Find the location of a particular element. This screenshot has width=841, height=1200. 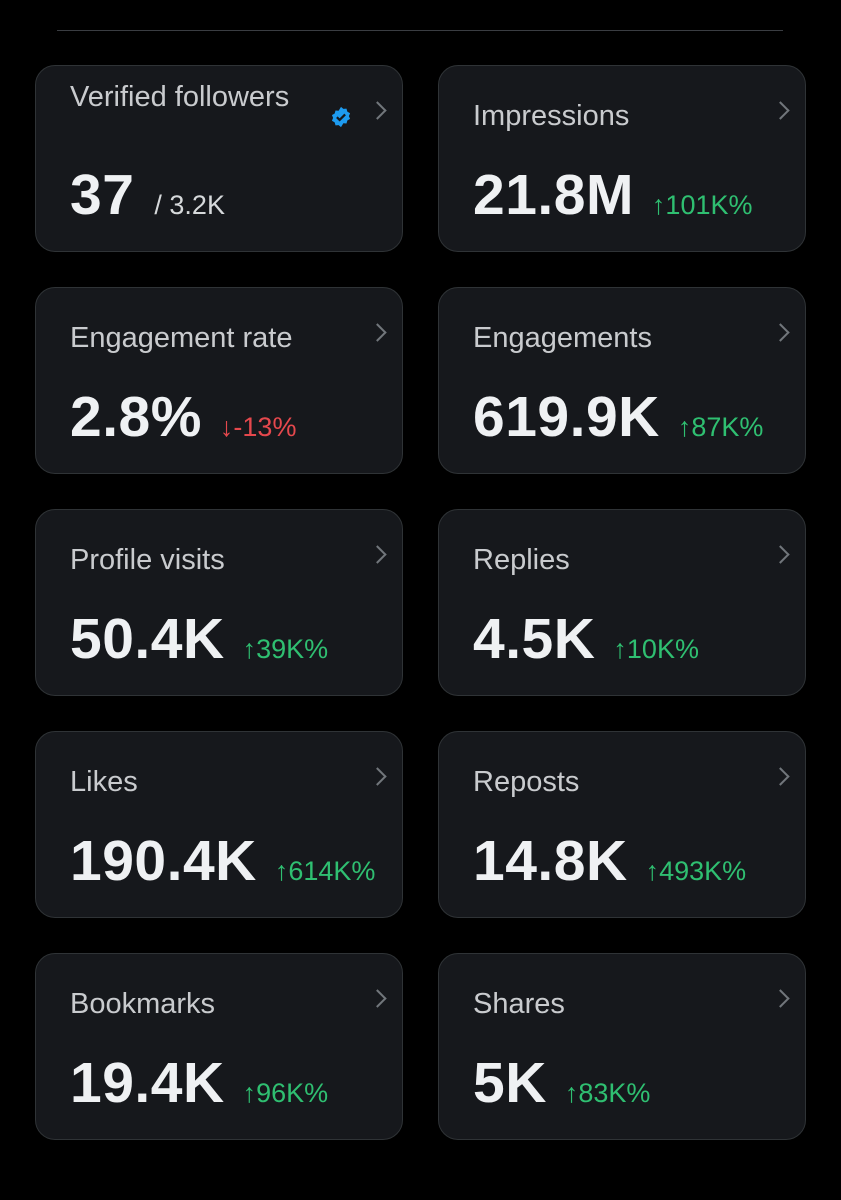

metric-card-engagements: Engagements 619.9K ↑87K% is located at coordinates (622, 380).